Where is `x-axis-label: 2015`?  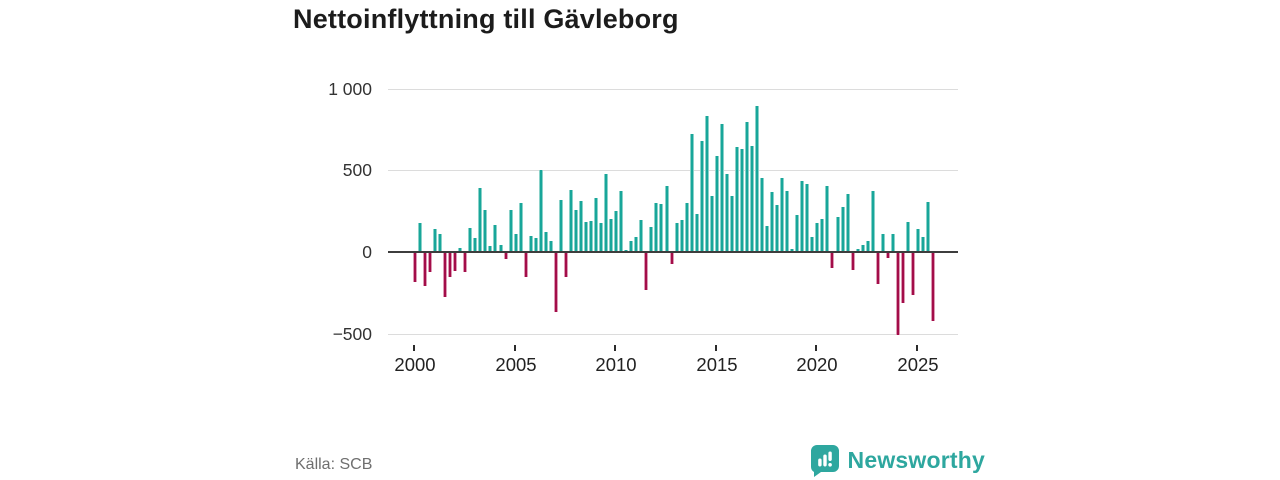
x-axis-label: 2015 is located at coordinates (717, 364).